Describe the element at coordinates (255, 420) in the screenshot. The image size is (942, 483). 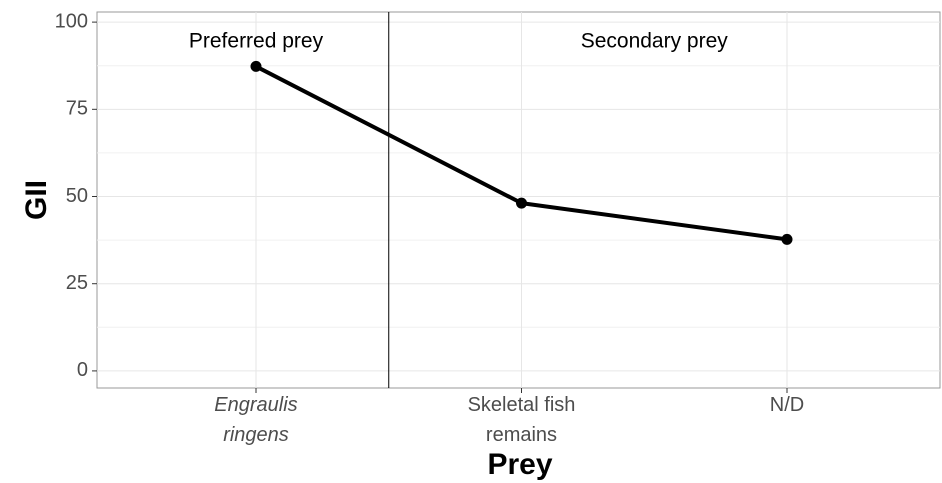
I see `x-tick-label: Engraulis ringens` at that location.